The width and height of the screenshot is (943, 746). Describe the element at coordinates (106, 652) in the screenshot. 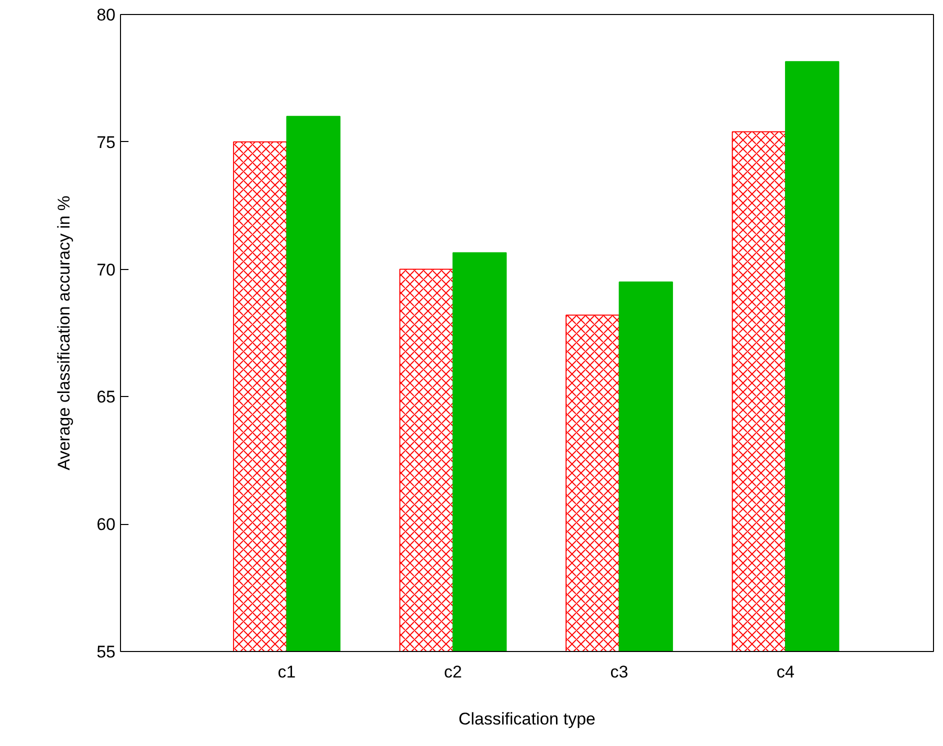

I see `y-tick-label: 55` at that location.